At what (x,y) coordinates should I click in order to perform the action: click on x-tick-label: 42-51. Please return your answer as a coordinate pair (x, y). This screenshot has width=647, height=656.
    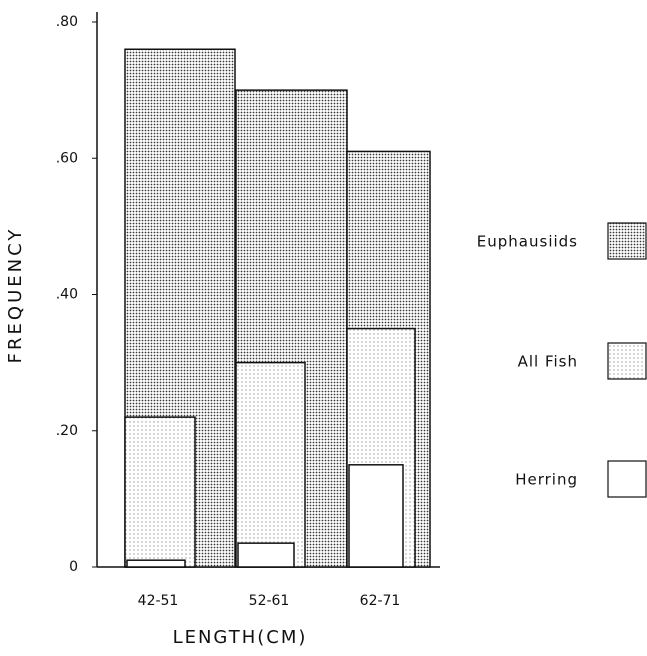
    Looking at the image, I should click on (158, 601).